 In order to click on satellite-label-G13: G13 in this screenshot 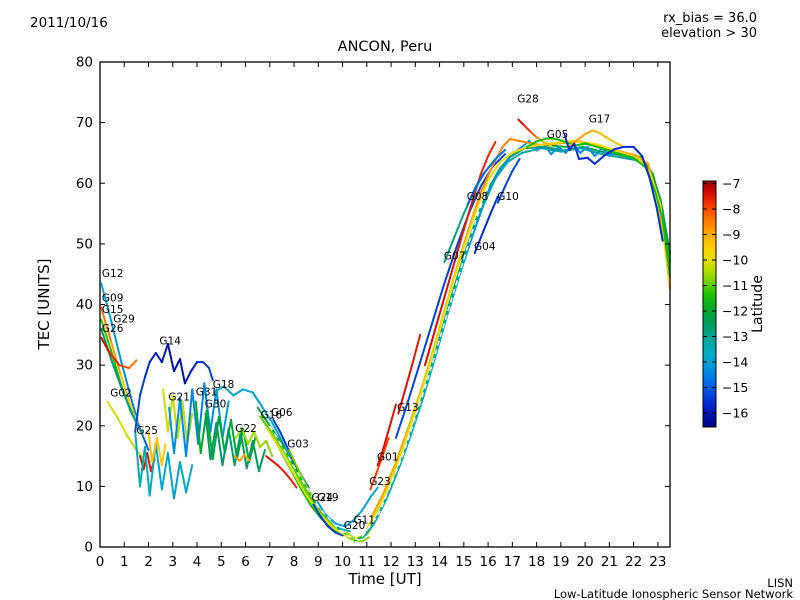, I will do `click(408, 408)`.